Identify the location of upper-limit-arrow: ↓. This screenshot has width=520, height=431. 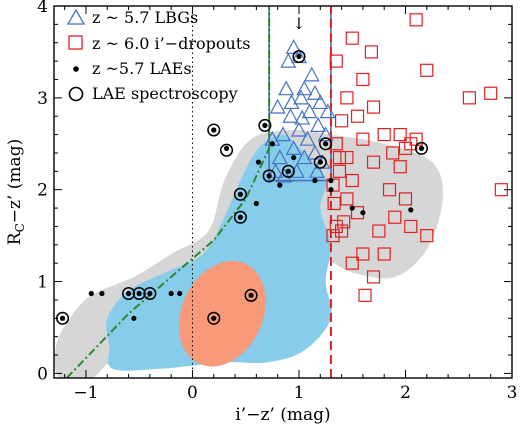
(298, 23).